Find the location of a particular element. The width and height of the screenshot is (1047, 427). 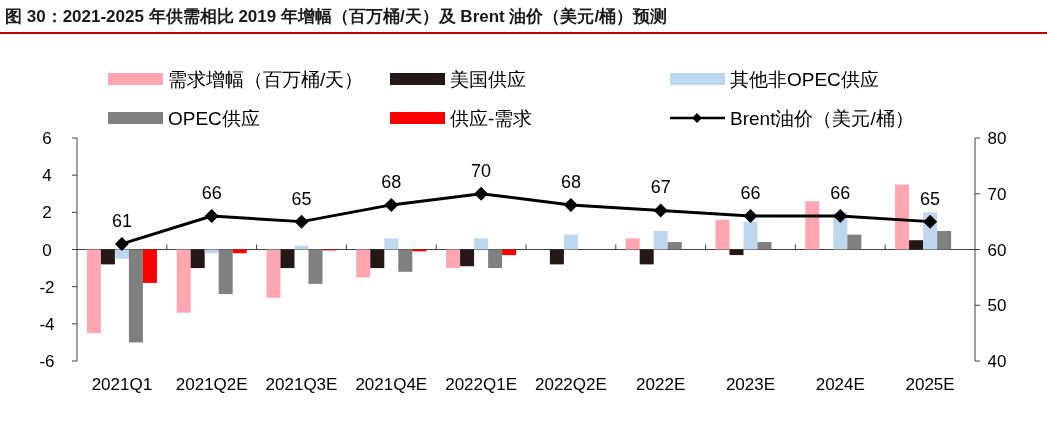

x-tick-label: 2023E is located at coordinates (750, 384).